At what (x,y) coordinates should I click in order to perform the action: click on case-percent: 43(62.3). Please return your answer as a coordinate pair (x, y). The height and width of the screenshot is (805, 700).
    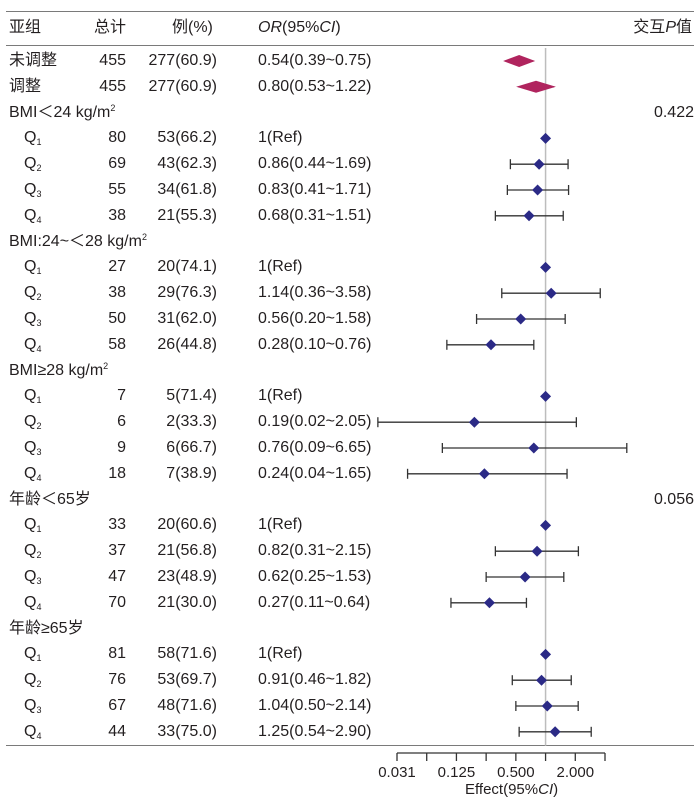
    Looking at the image, I should click on (187, 164).